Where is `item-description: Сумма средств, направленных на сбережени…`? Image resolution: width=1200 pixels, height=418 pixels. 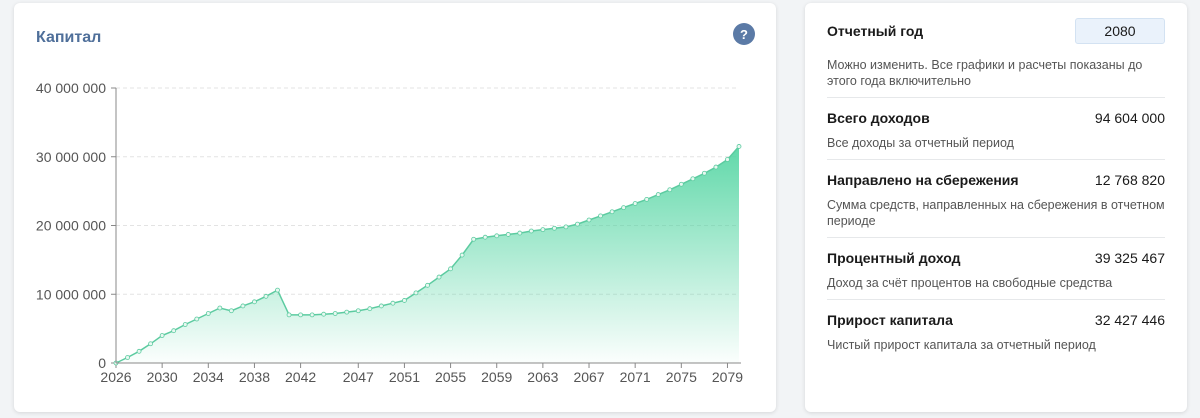 item-description: Сумма средств, направленных на сбережени… is located at coordinates (996, 213).